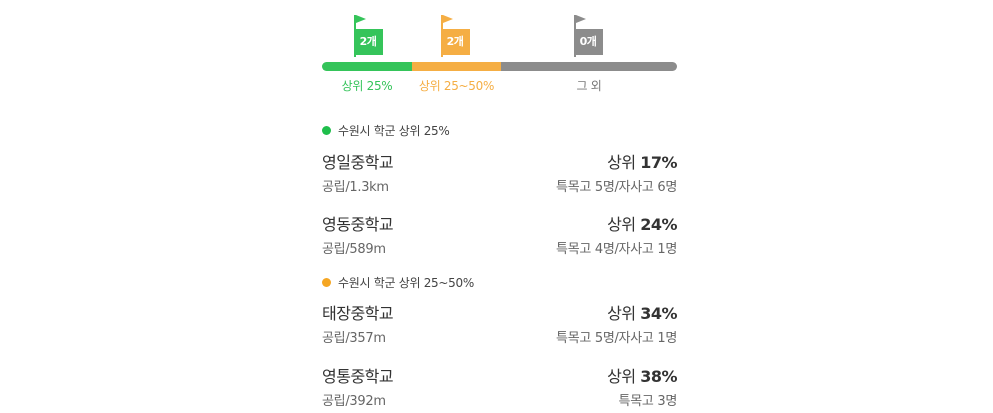 This screenshot has width=993, height=413. I want to click on special-school-admissions: 특목고 5명/자사고 1명, so click(616, 338).